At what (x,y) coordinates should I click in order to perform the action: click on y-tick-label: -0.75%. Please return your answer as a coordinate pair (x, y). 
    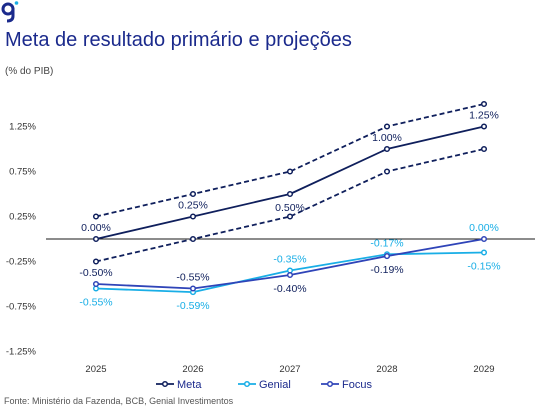
    Looking at the image, I should click on (21, 307).